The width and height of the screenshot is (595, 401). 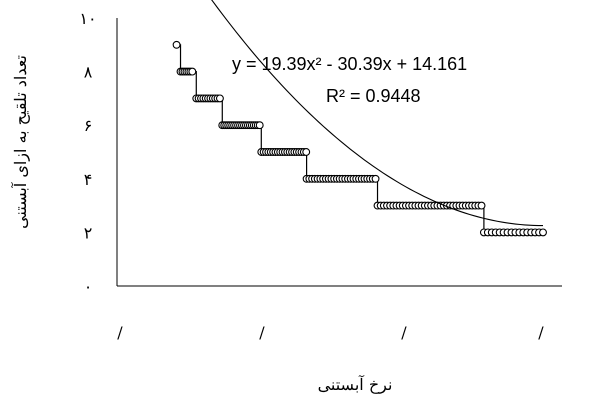 What do you see at coordinates (87, 152) in the screenshot?
I see `y-tick-labels: ۰ ۲ ۴ ۶ ۸ ۱۰` at bounding box center [87, 152].